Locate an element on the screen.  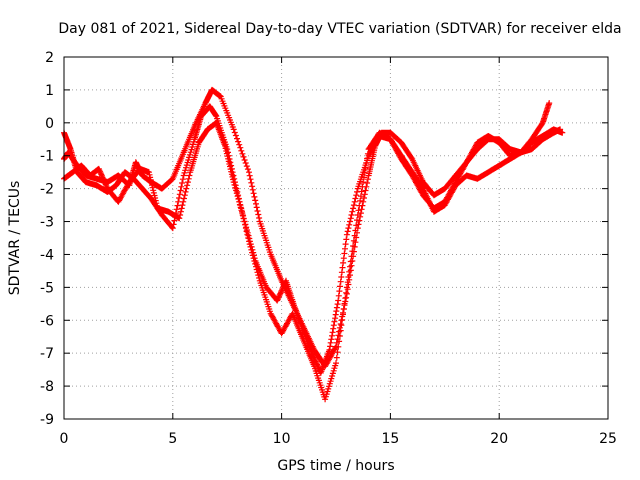
y-tick-label: -5 is located at coordinates (47, 288).